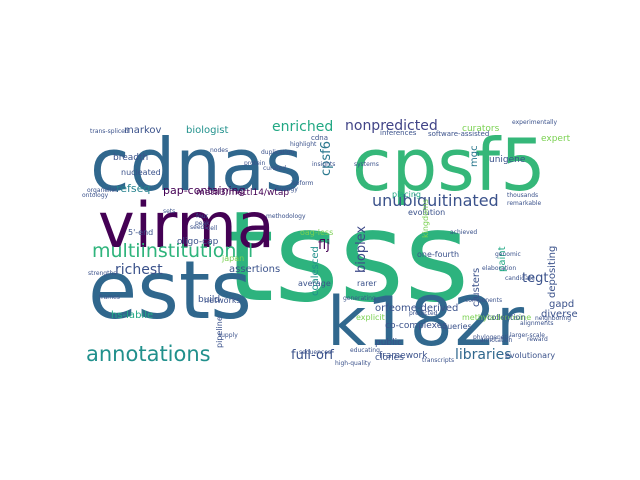 The height and width of the screenshot is (480, 640). I want to click on word-thousands: thousands, so click(522, 195).